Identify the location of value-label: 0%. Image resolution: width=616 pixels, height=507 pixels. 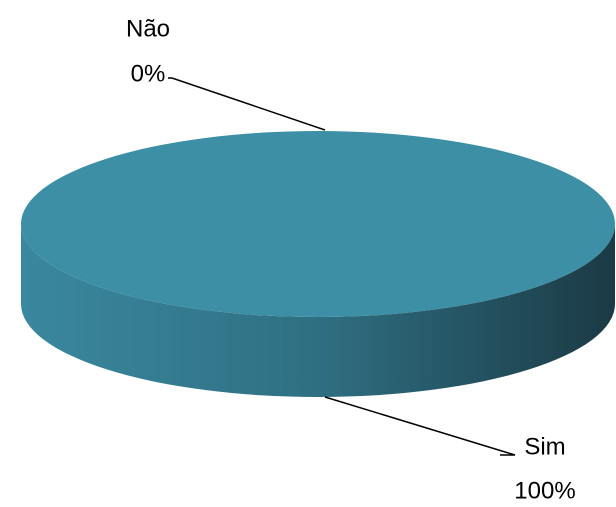
(148, 73).